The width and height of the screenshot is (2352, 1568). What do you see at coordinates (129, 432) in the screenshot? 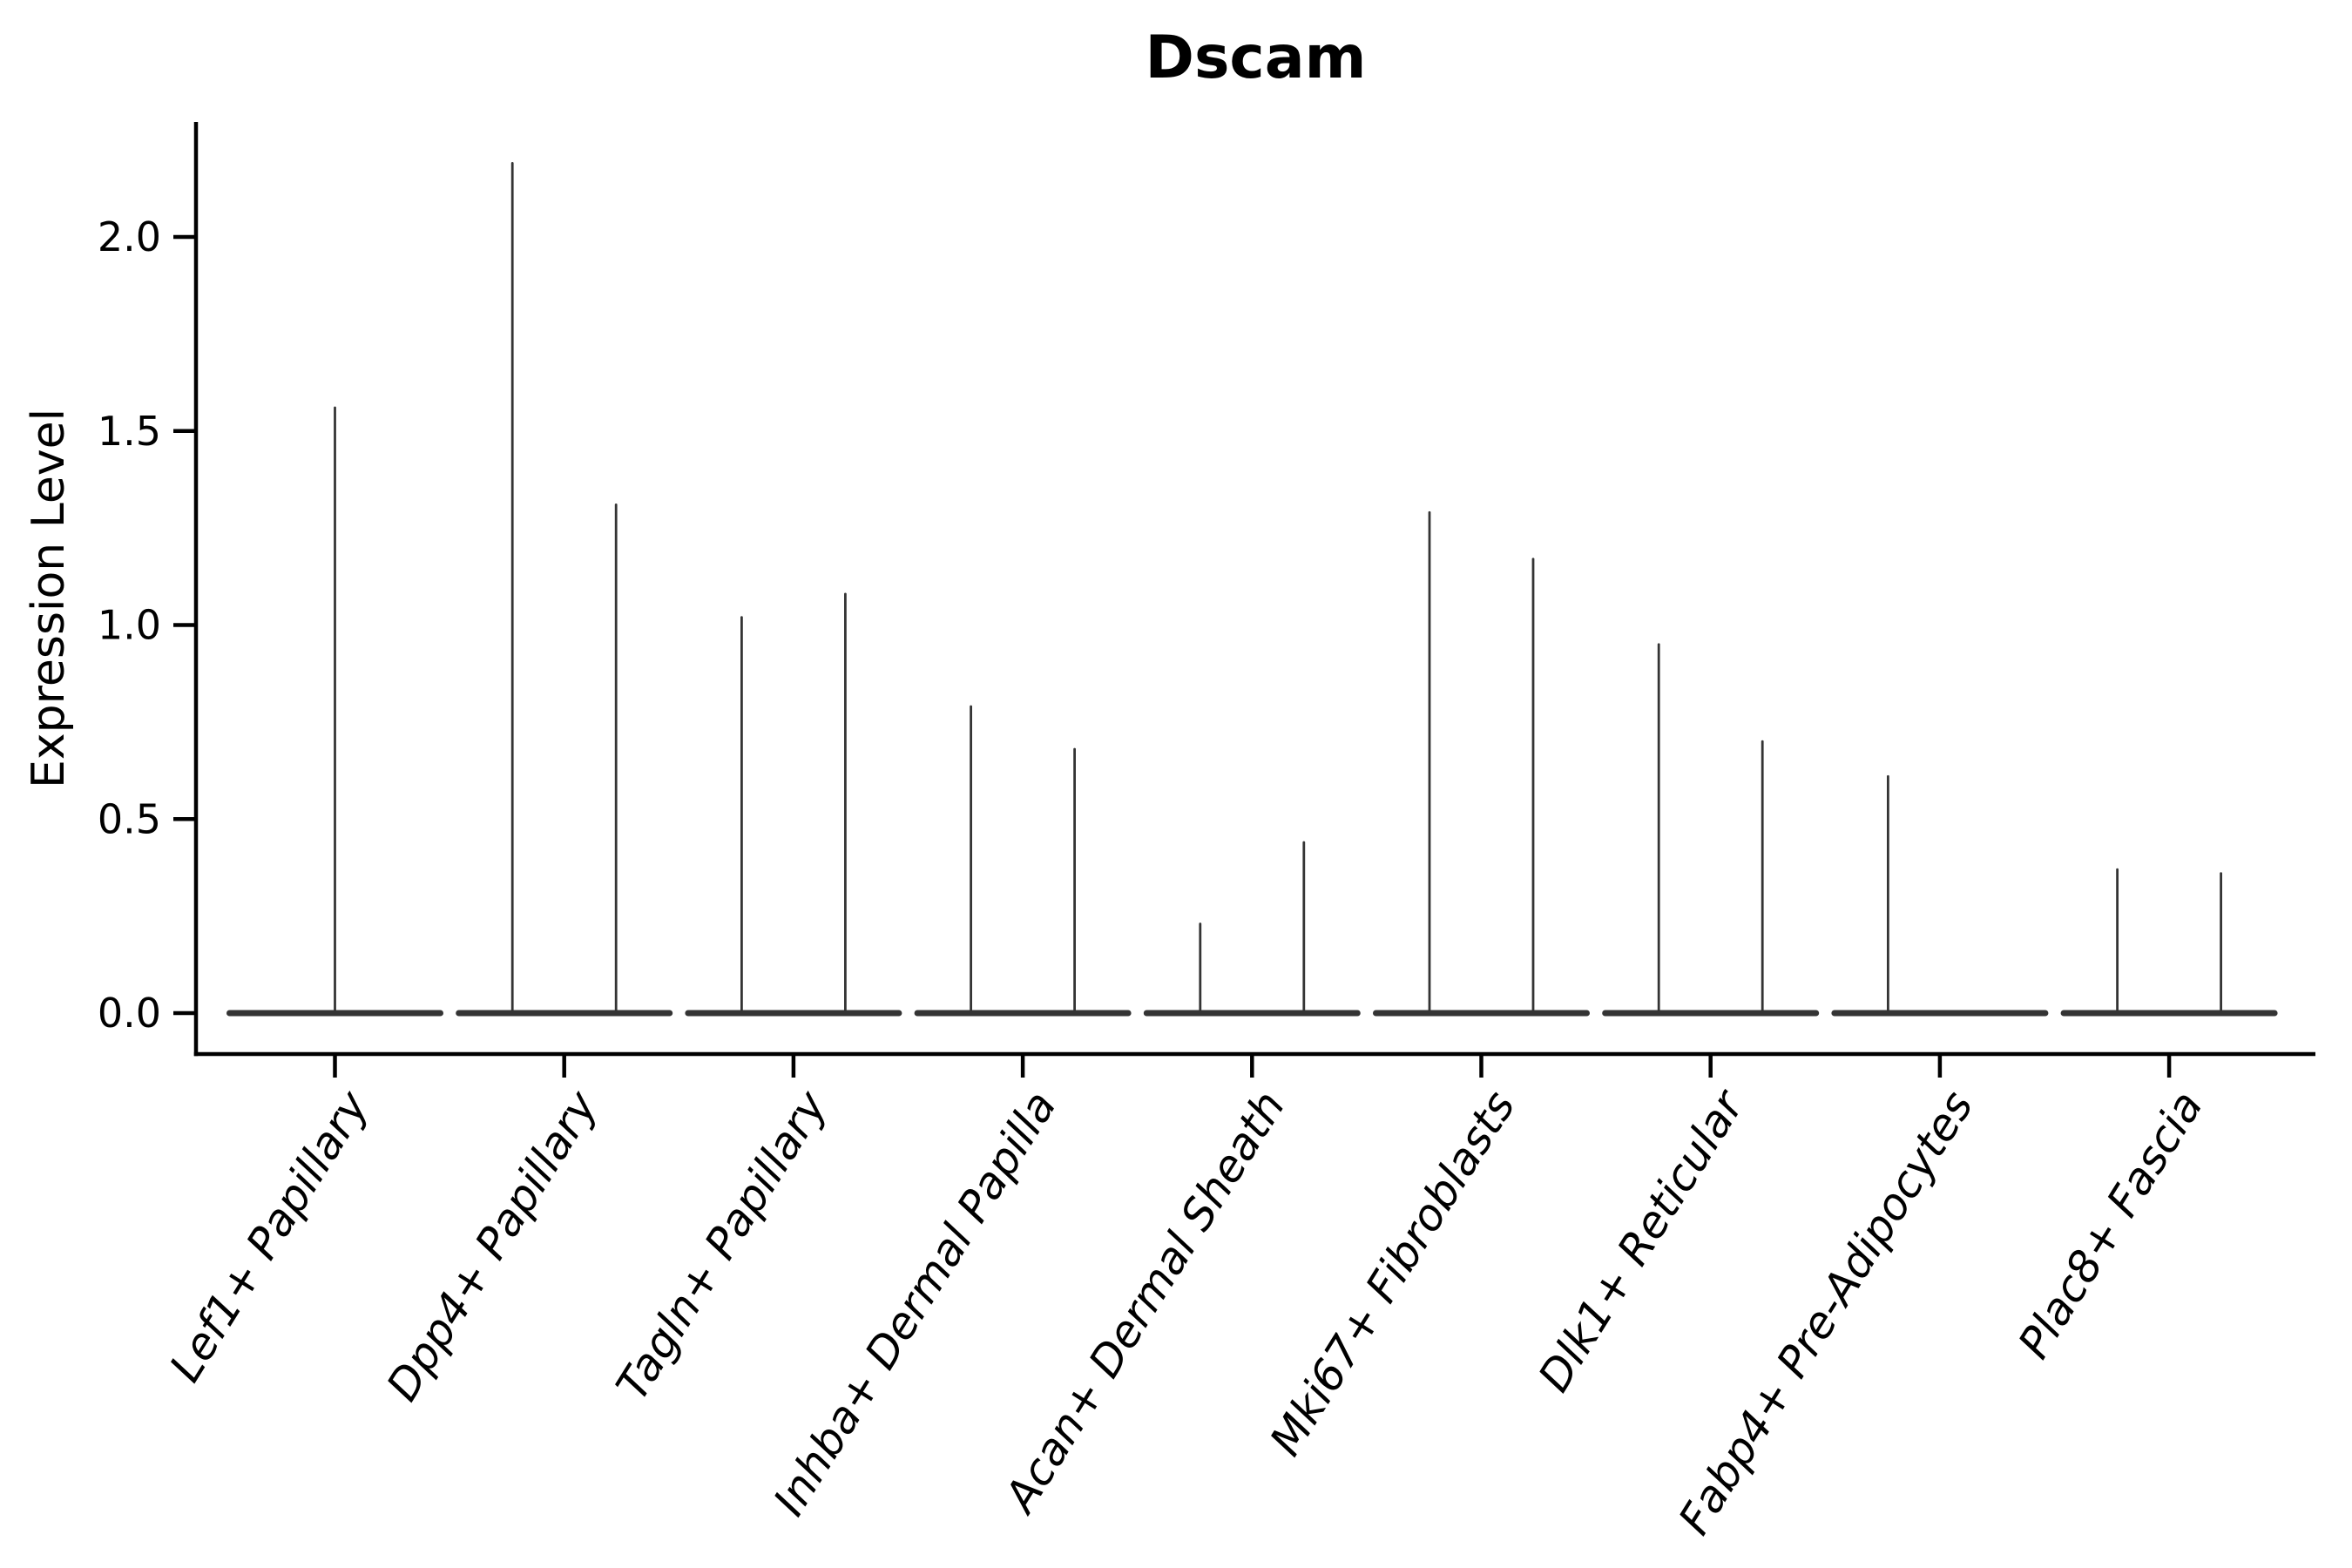
I see `y-tick-label: 1.5` at bounding box center [129, 432].